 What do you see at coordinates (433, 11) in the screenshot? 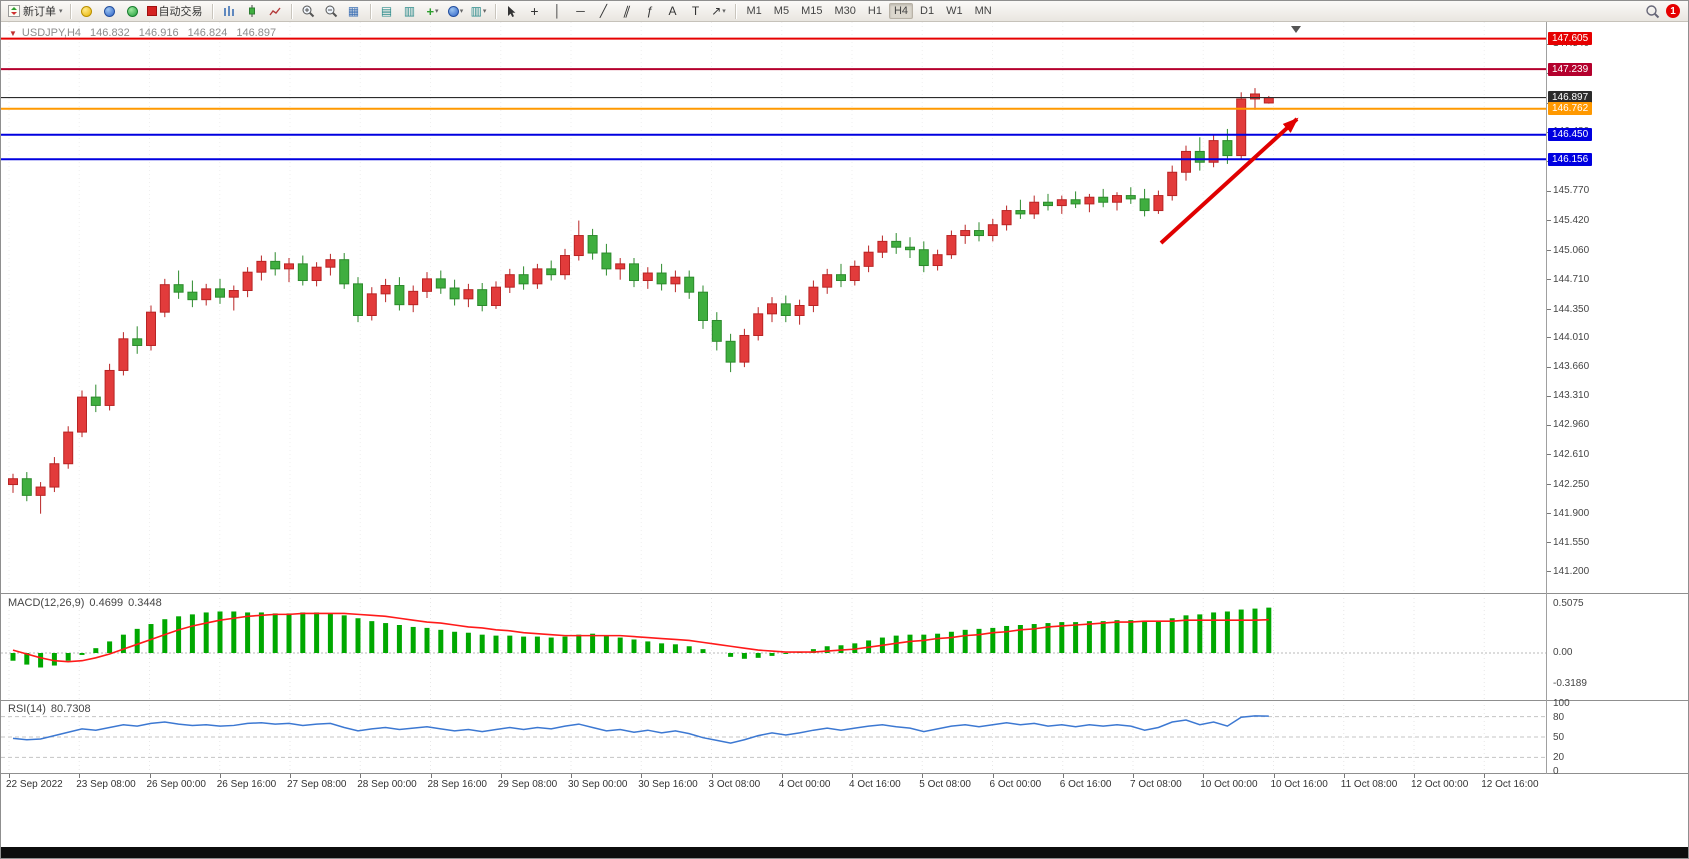
I see `add-indicator-button: + ▾` at bounding box center [433, 11].